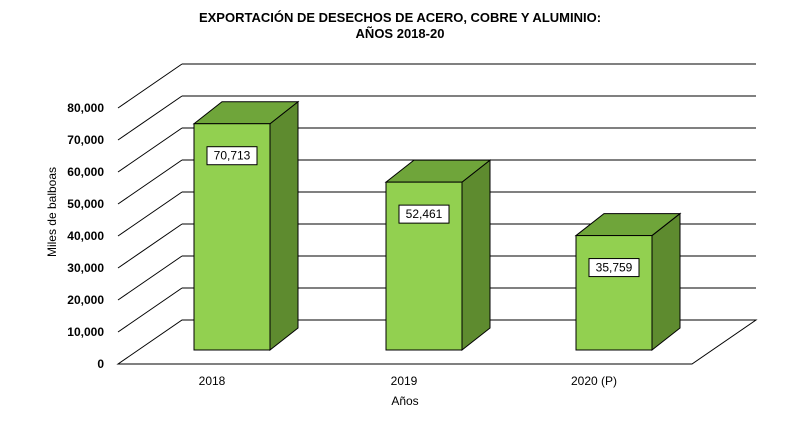 The image size is (800, 426). Describe the element at coordinates (212, 381) in the screenshot. I see `x-tick-label: 2018` at that location.